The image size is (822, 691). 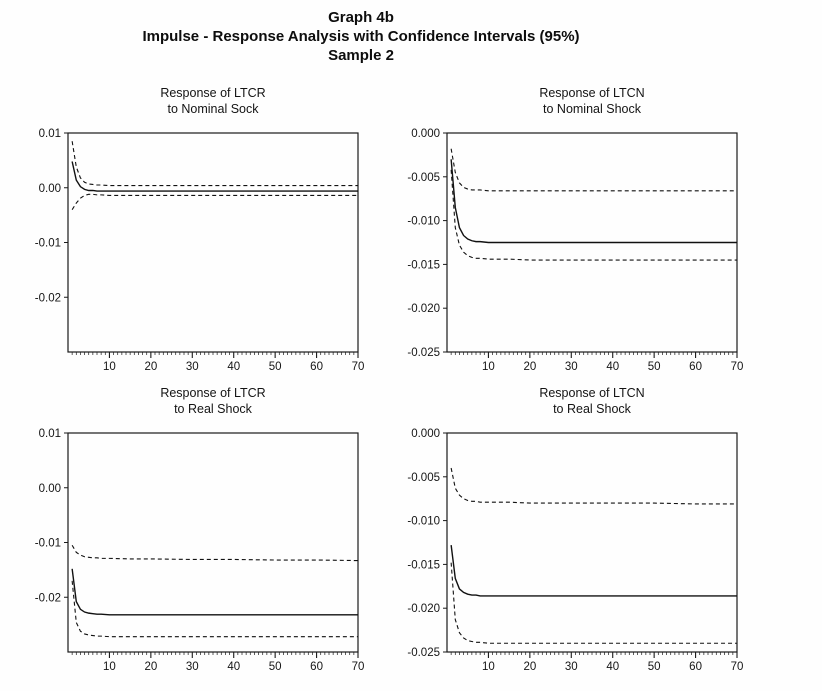 I want to click on page-title-line3: Sample 2, so click(x=361, y=55).